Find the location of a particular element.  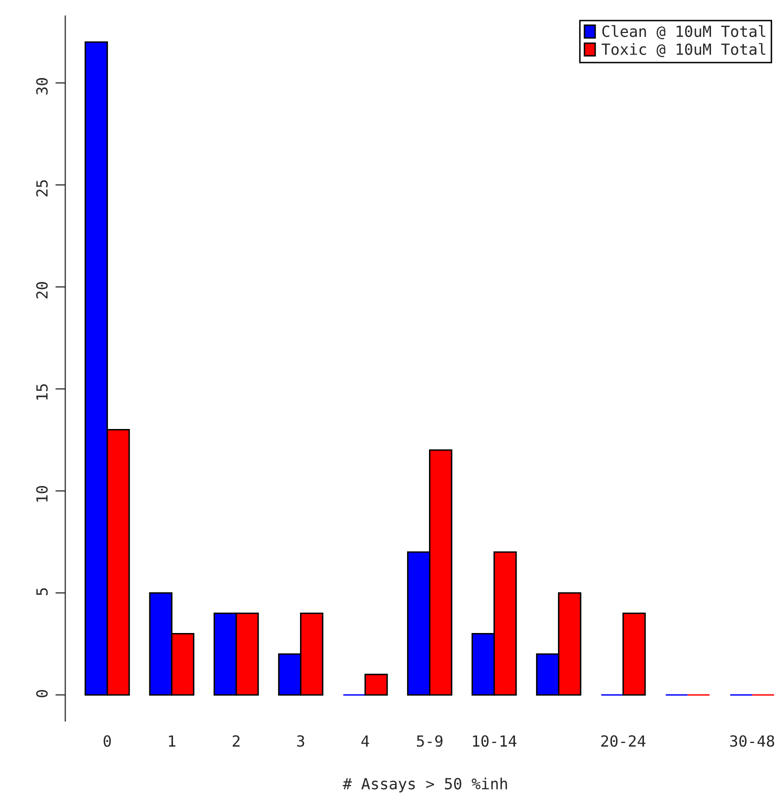

y-tick-label: 0 is located at coordinates (42, 694).